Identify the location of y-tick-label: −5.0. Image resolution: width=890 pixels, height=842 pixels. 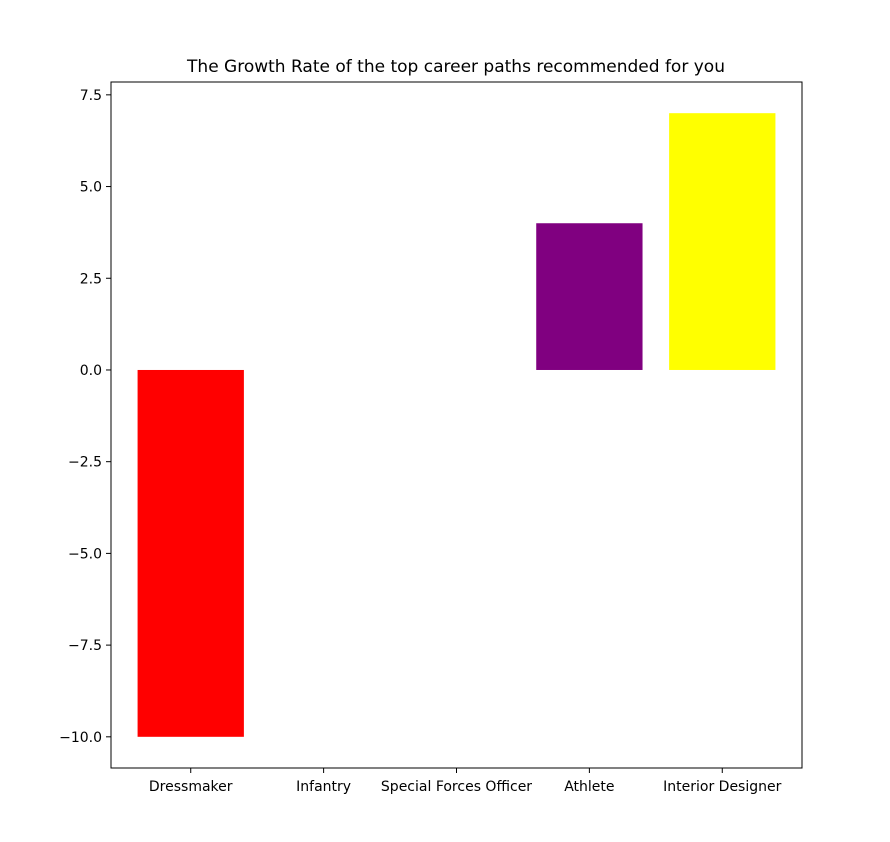
(85, 554).